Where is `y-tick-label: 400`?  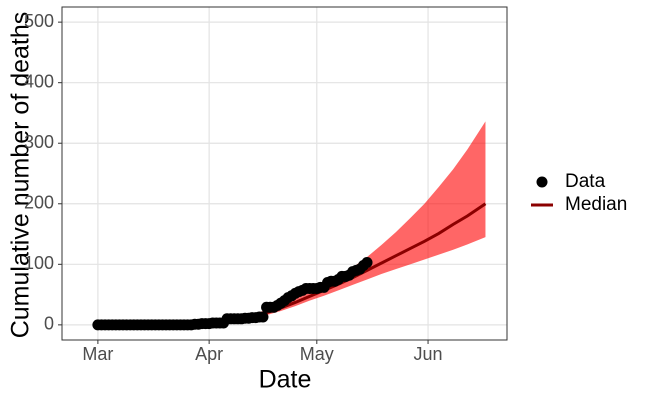 y-tick-label: 400 is located at coordinates (39, 81).